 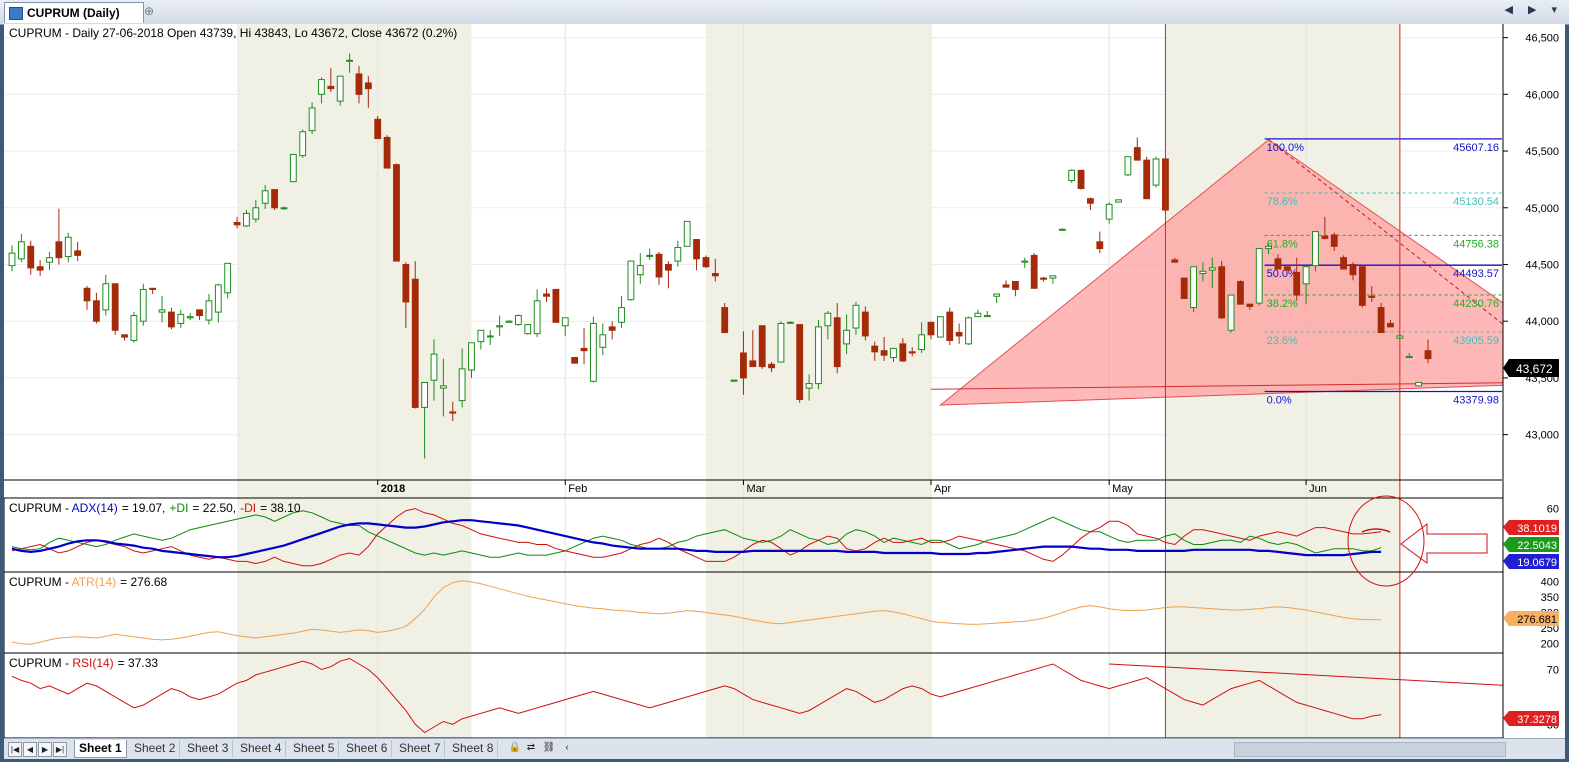 I want to click on sheet-tab: Sheet 2, so click(x=155, y=748).